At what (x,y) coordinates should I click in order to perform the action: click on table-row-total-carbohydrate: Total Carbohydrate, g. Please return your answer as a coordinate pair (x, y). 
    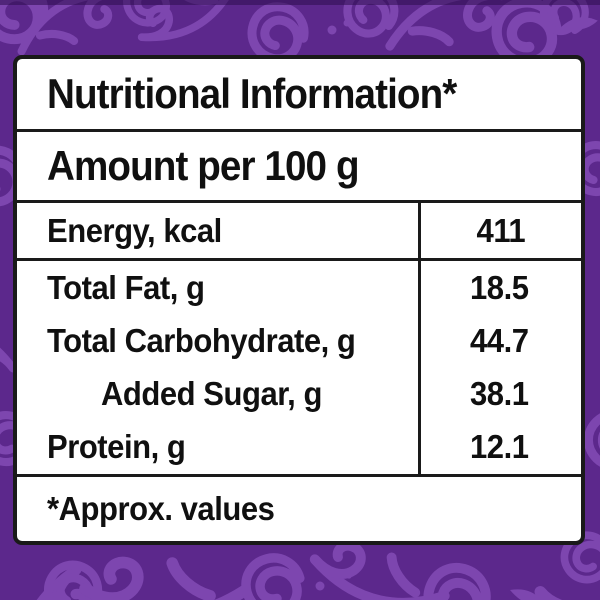
    Looking at the image, I should click on (217, 340).